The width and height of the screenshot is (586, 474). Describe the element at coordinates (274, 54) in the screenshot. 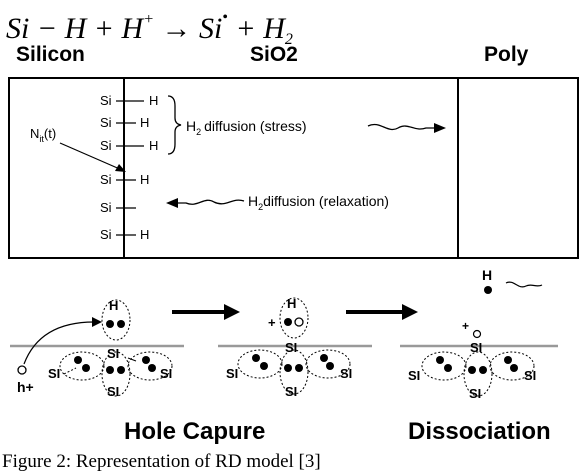

I see `region-sio2-label: SiO2` at that location.